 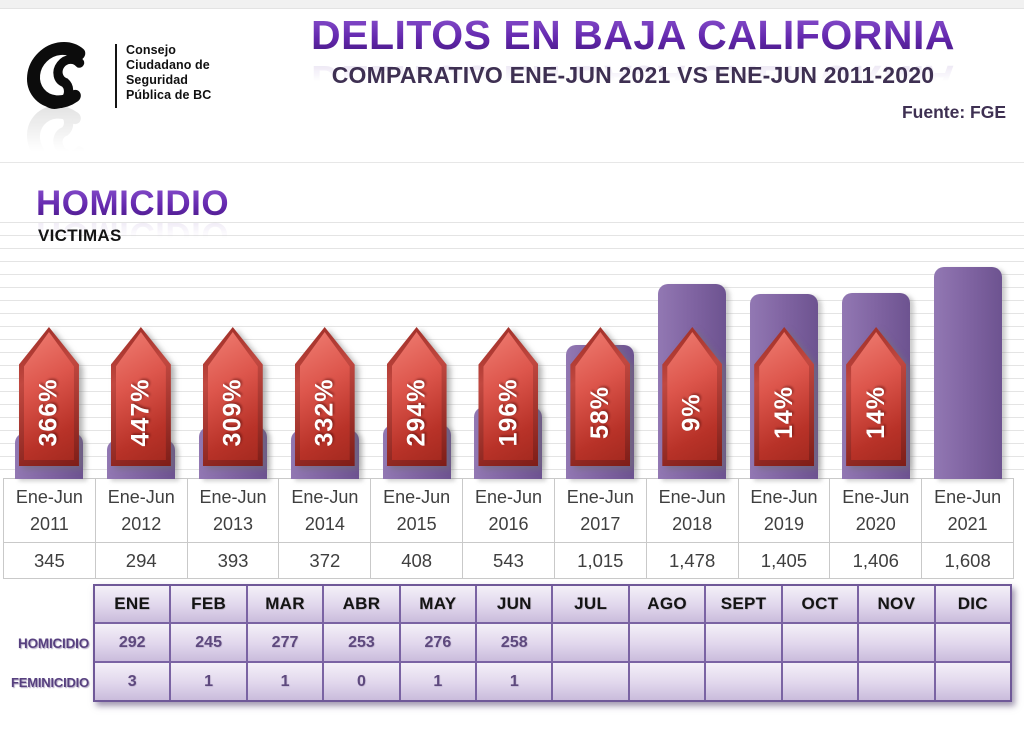 What do you see at coordinates (325, 350) in the screenshot?
I see `chart-column: 332%` at bounding box center [325, 350].